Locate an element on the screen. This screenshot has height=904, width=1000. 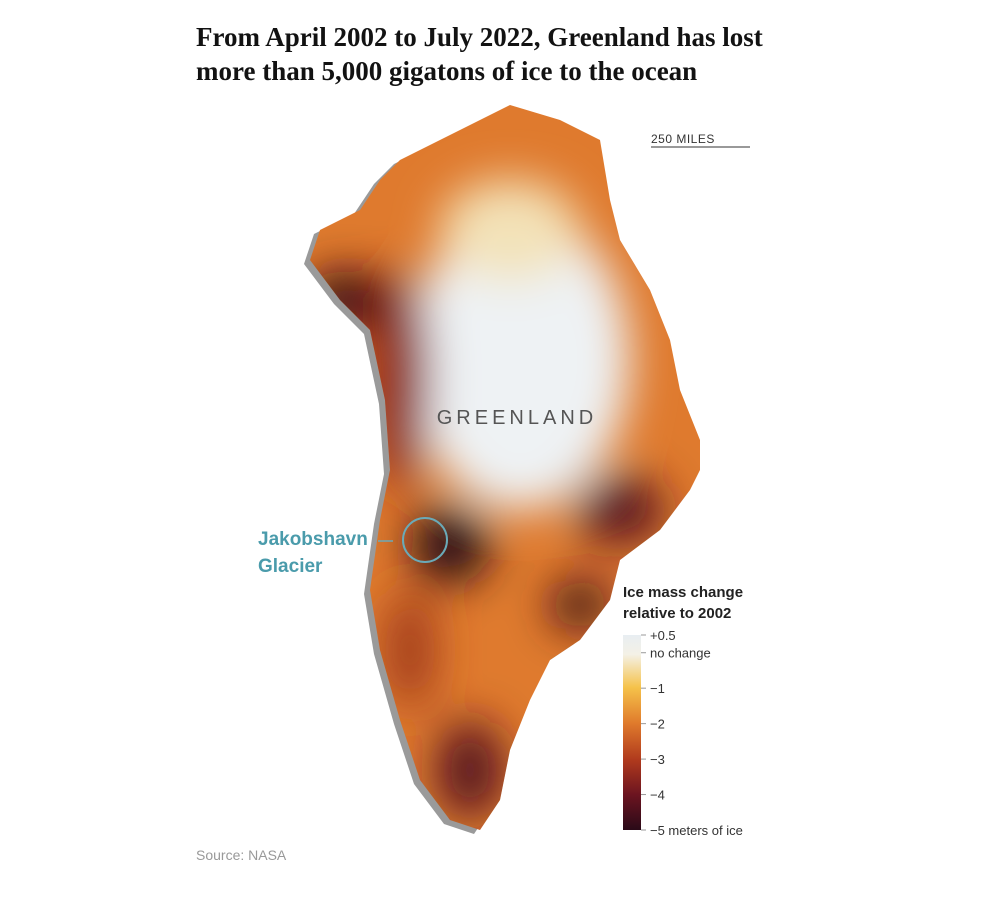
legend-tick-label: −3 is located at coordinates (657, 759).